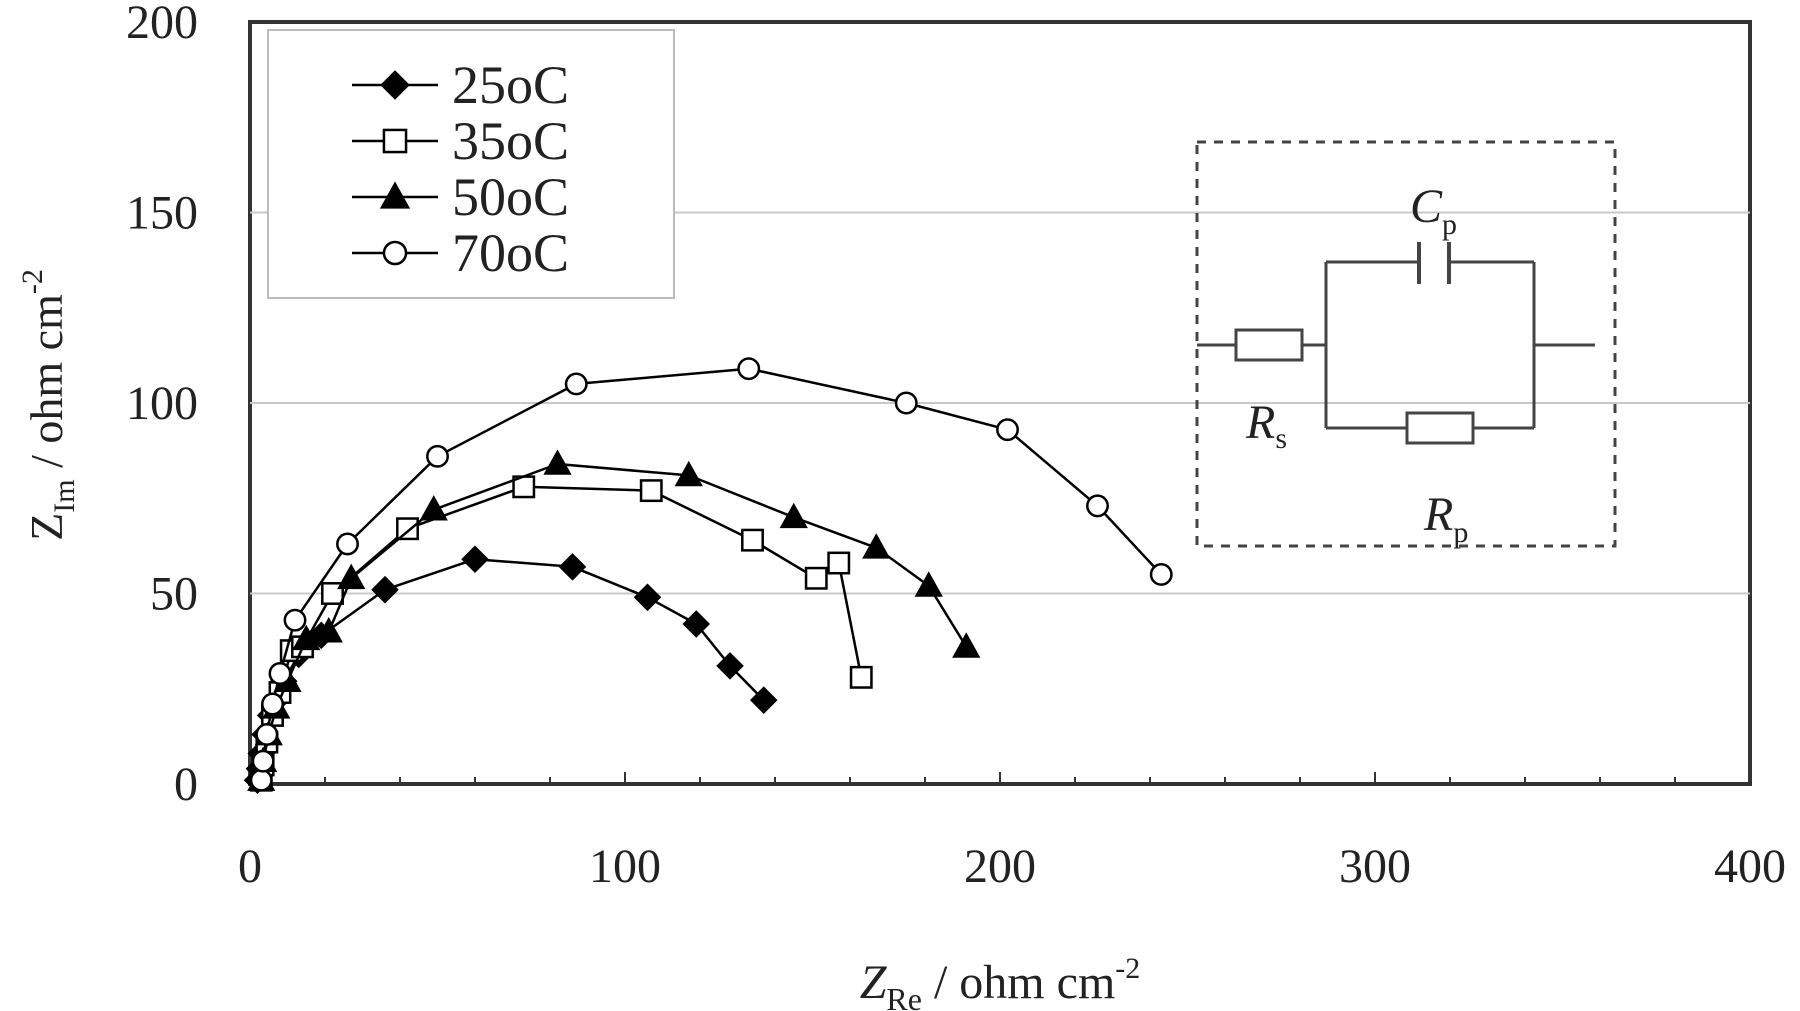  Describe the element at coordinates (46, 527) in the screenshot. I see `y-axis-label-main: Z` at that location.